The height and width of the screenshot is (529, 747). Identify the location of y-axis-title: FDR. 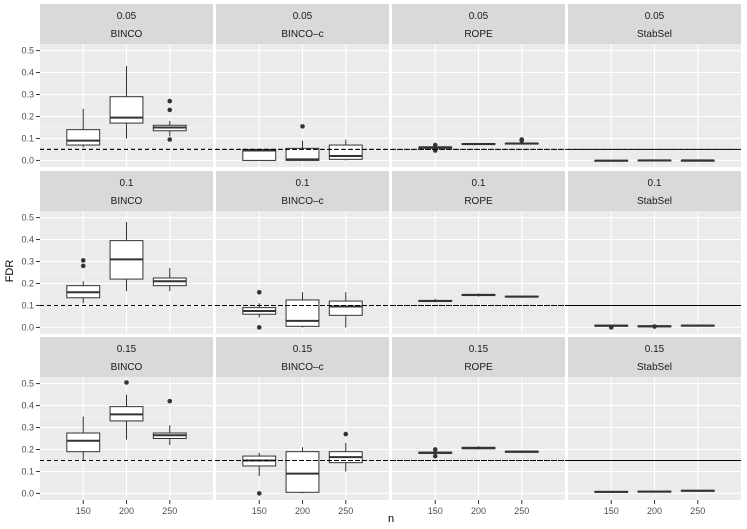
(10, 271).